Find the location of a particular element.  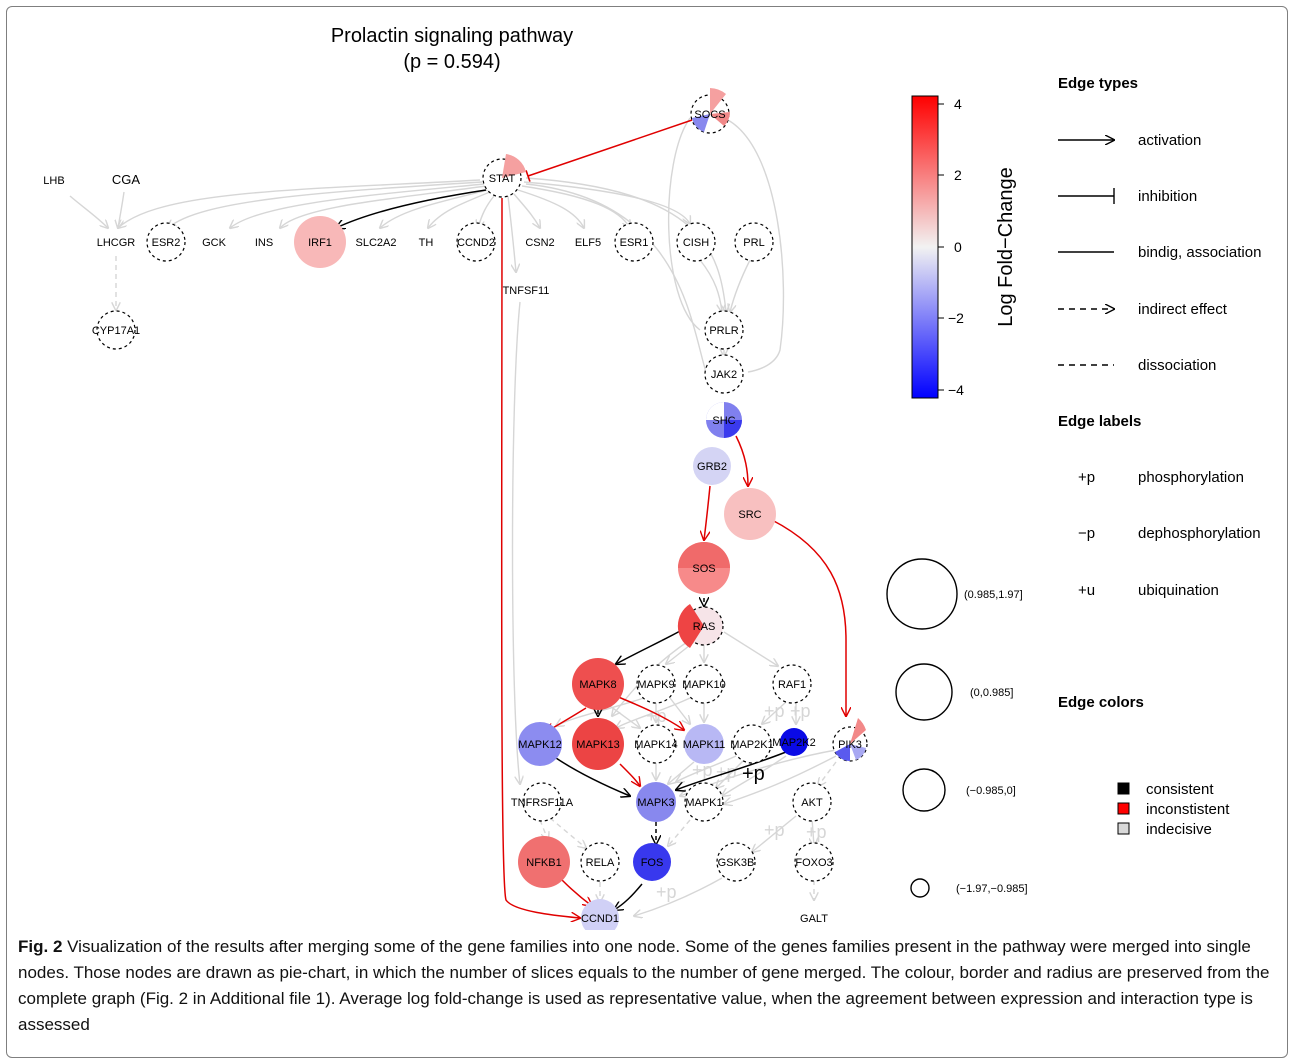

node-mapk13: MAPK13 is located at coordinates (598, 744).